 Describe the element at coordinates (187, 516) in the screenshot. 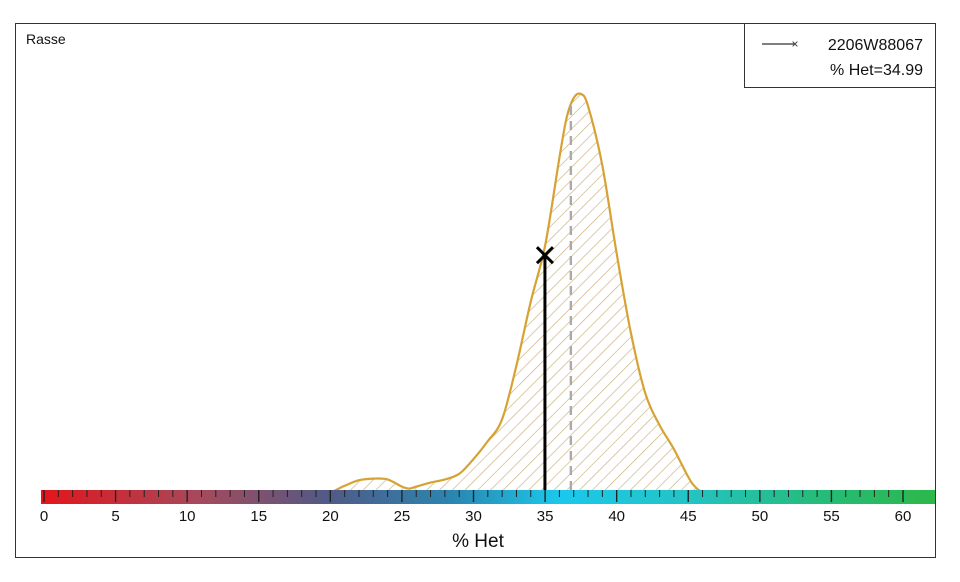

I see `x-tick-label: 10` at that location.